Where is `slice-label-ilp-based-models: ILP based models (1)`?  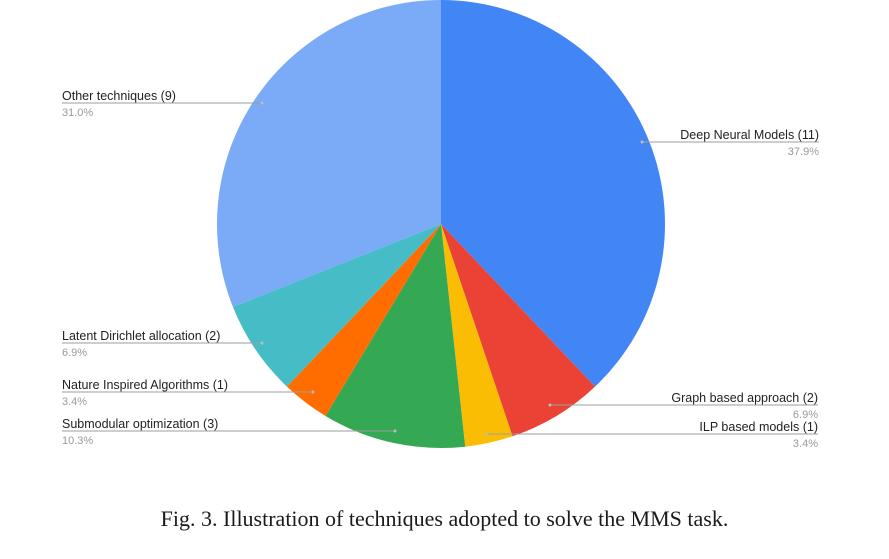 slice-label-ilp-based-models: ILP based models (1) is located at coordinates (758, 427).